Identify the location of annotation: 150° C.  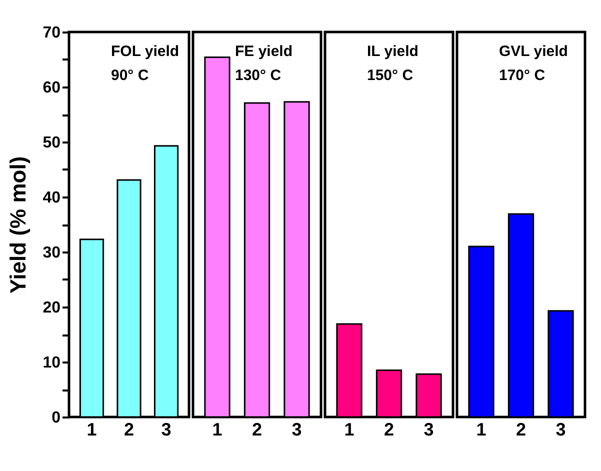
(390, 75).